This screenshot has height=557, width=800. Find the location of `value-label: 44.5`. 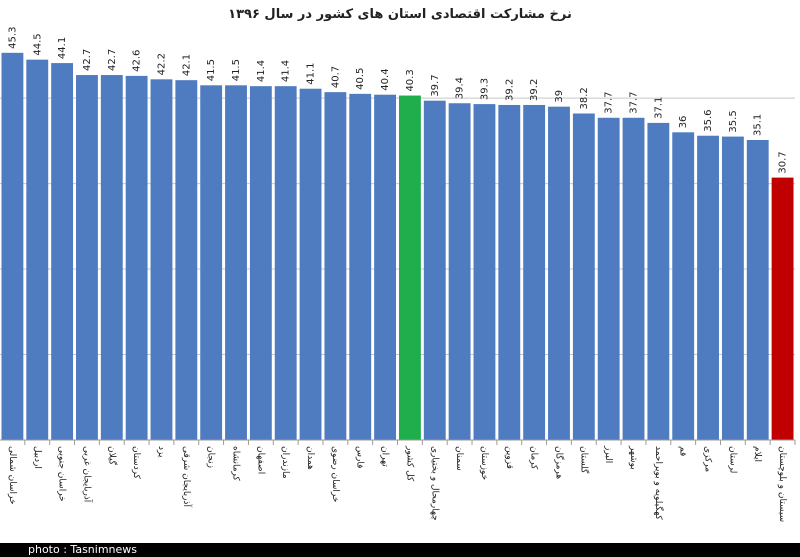

value-label: 44.5 is located at coordinates (37, 44).